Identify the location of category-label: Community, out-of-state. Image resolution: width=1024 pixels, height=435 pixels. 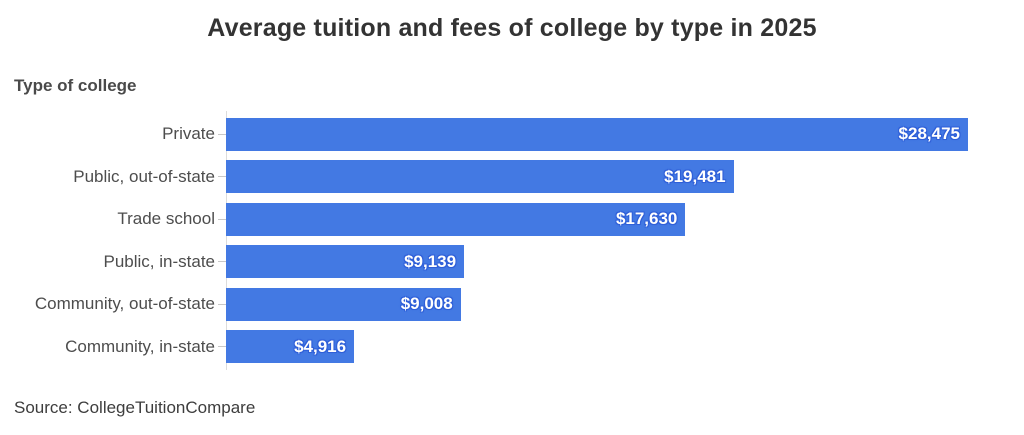
(124, 304).